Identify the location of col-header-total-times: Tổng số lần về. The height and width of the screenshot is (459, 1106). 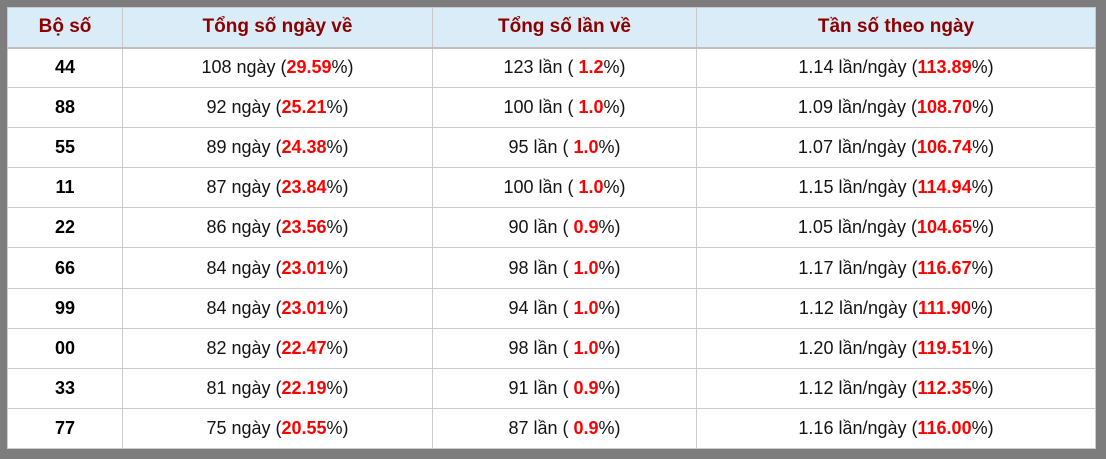
(564, 28).